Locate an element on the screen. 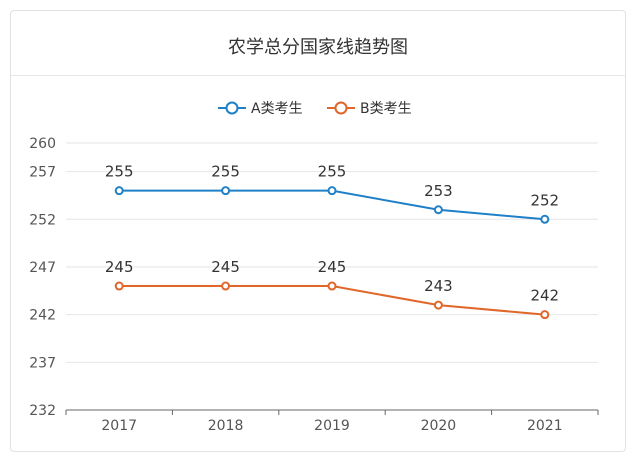  y-tick-label: 232 is located at coordinates (42, 411).